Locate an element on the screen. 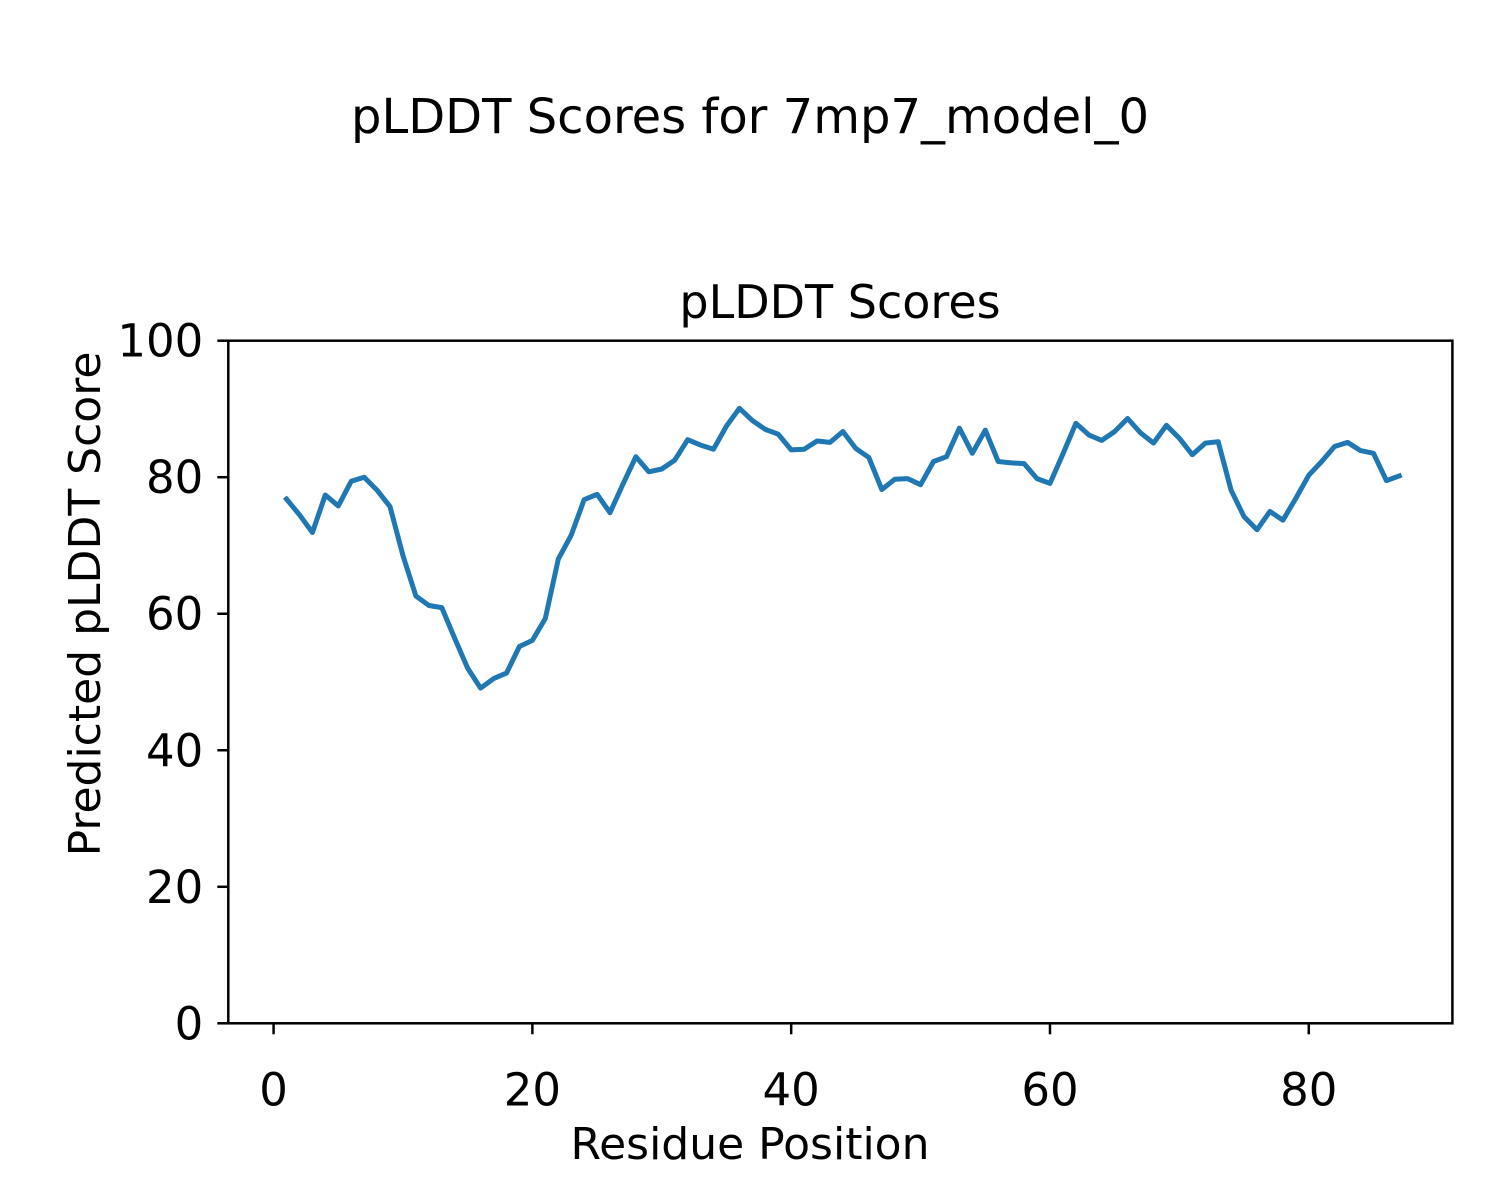  figure-suptitle: pLDDT Scores for 7mp7_model_0 is located at coordinates (750, 117).